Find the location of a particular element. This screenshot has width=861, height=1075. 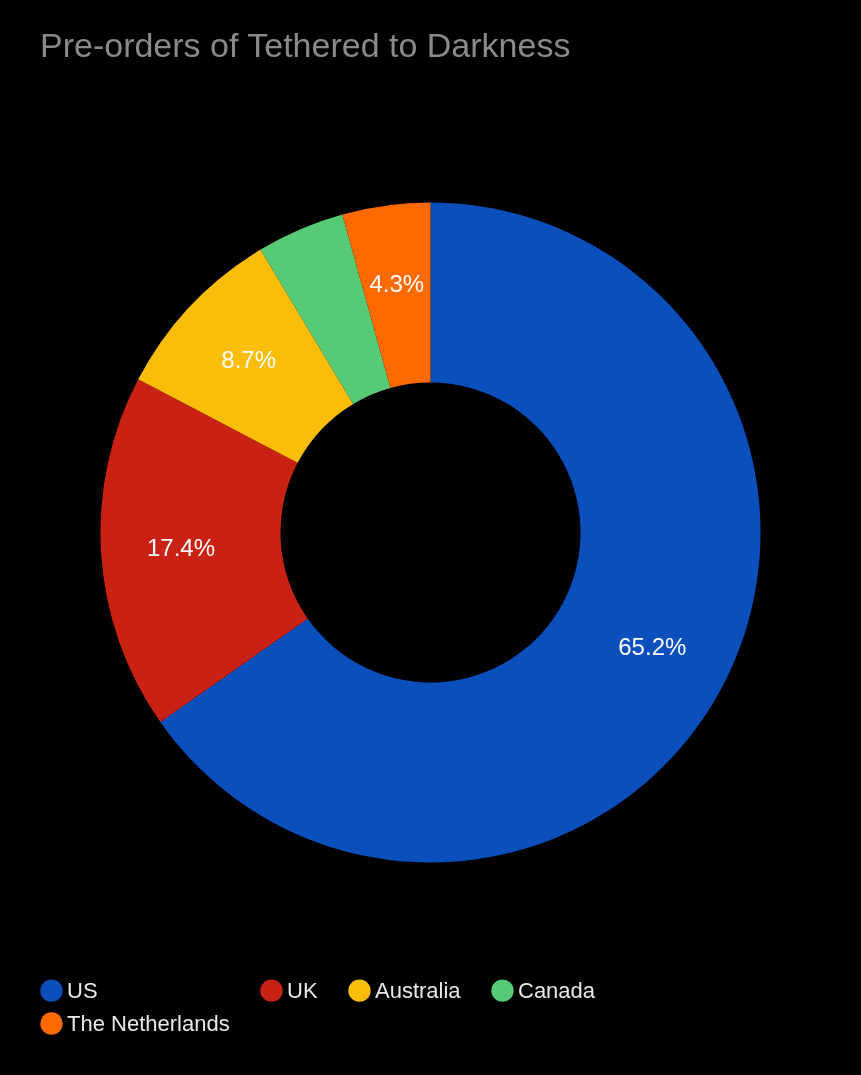

legend-label: Australia is located at coordinates (418, 990).